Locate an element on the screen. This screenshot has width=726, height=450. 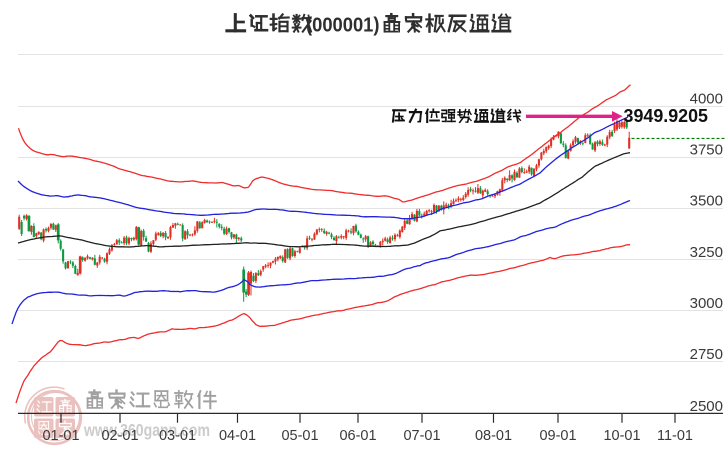
svg-text: 07-01 is located at coordinates (421, 436).